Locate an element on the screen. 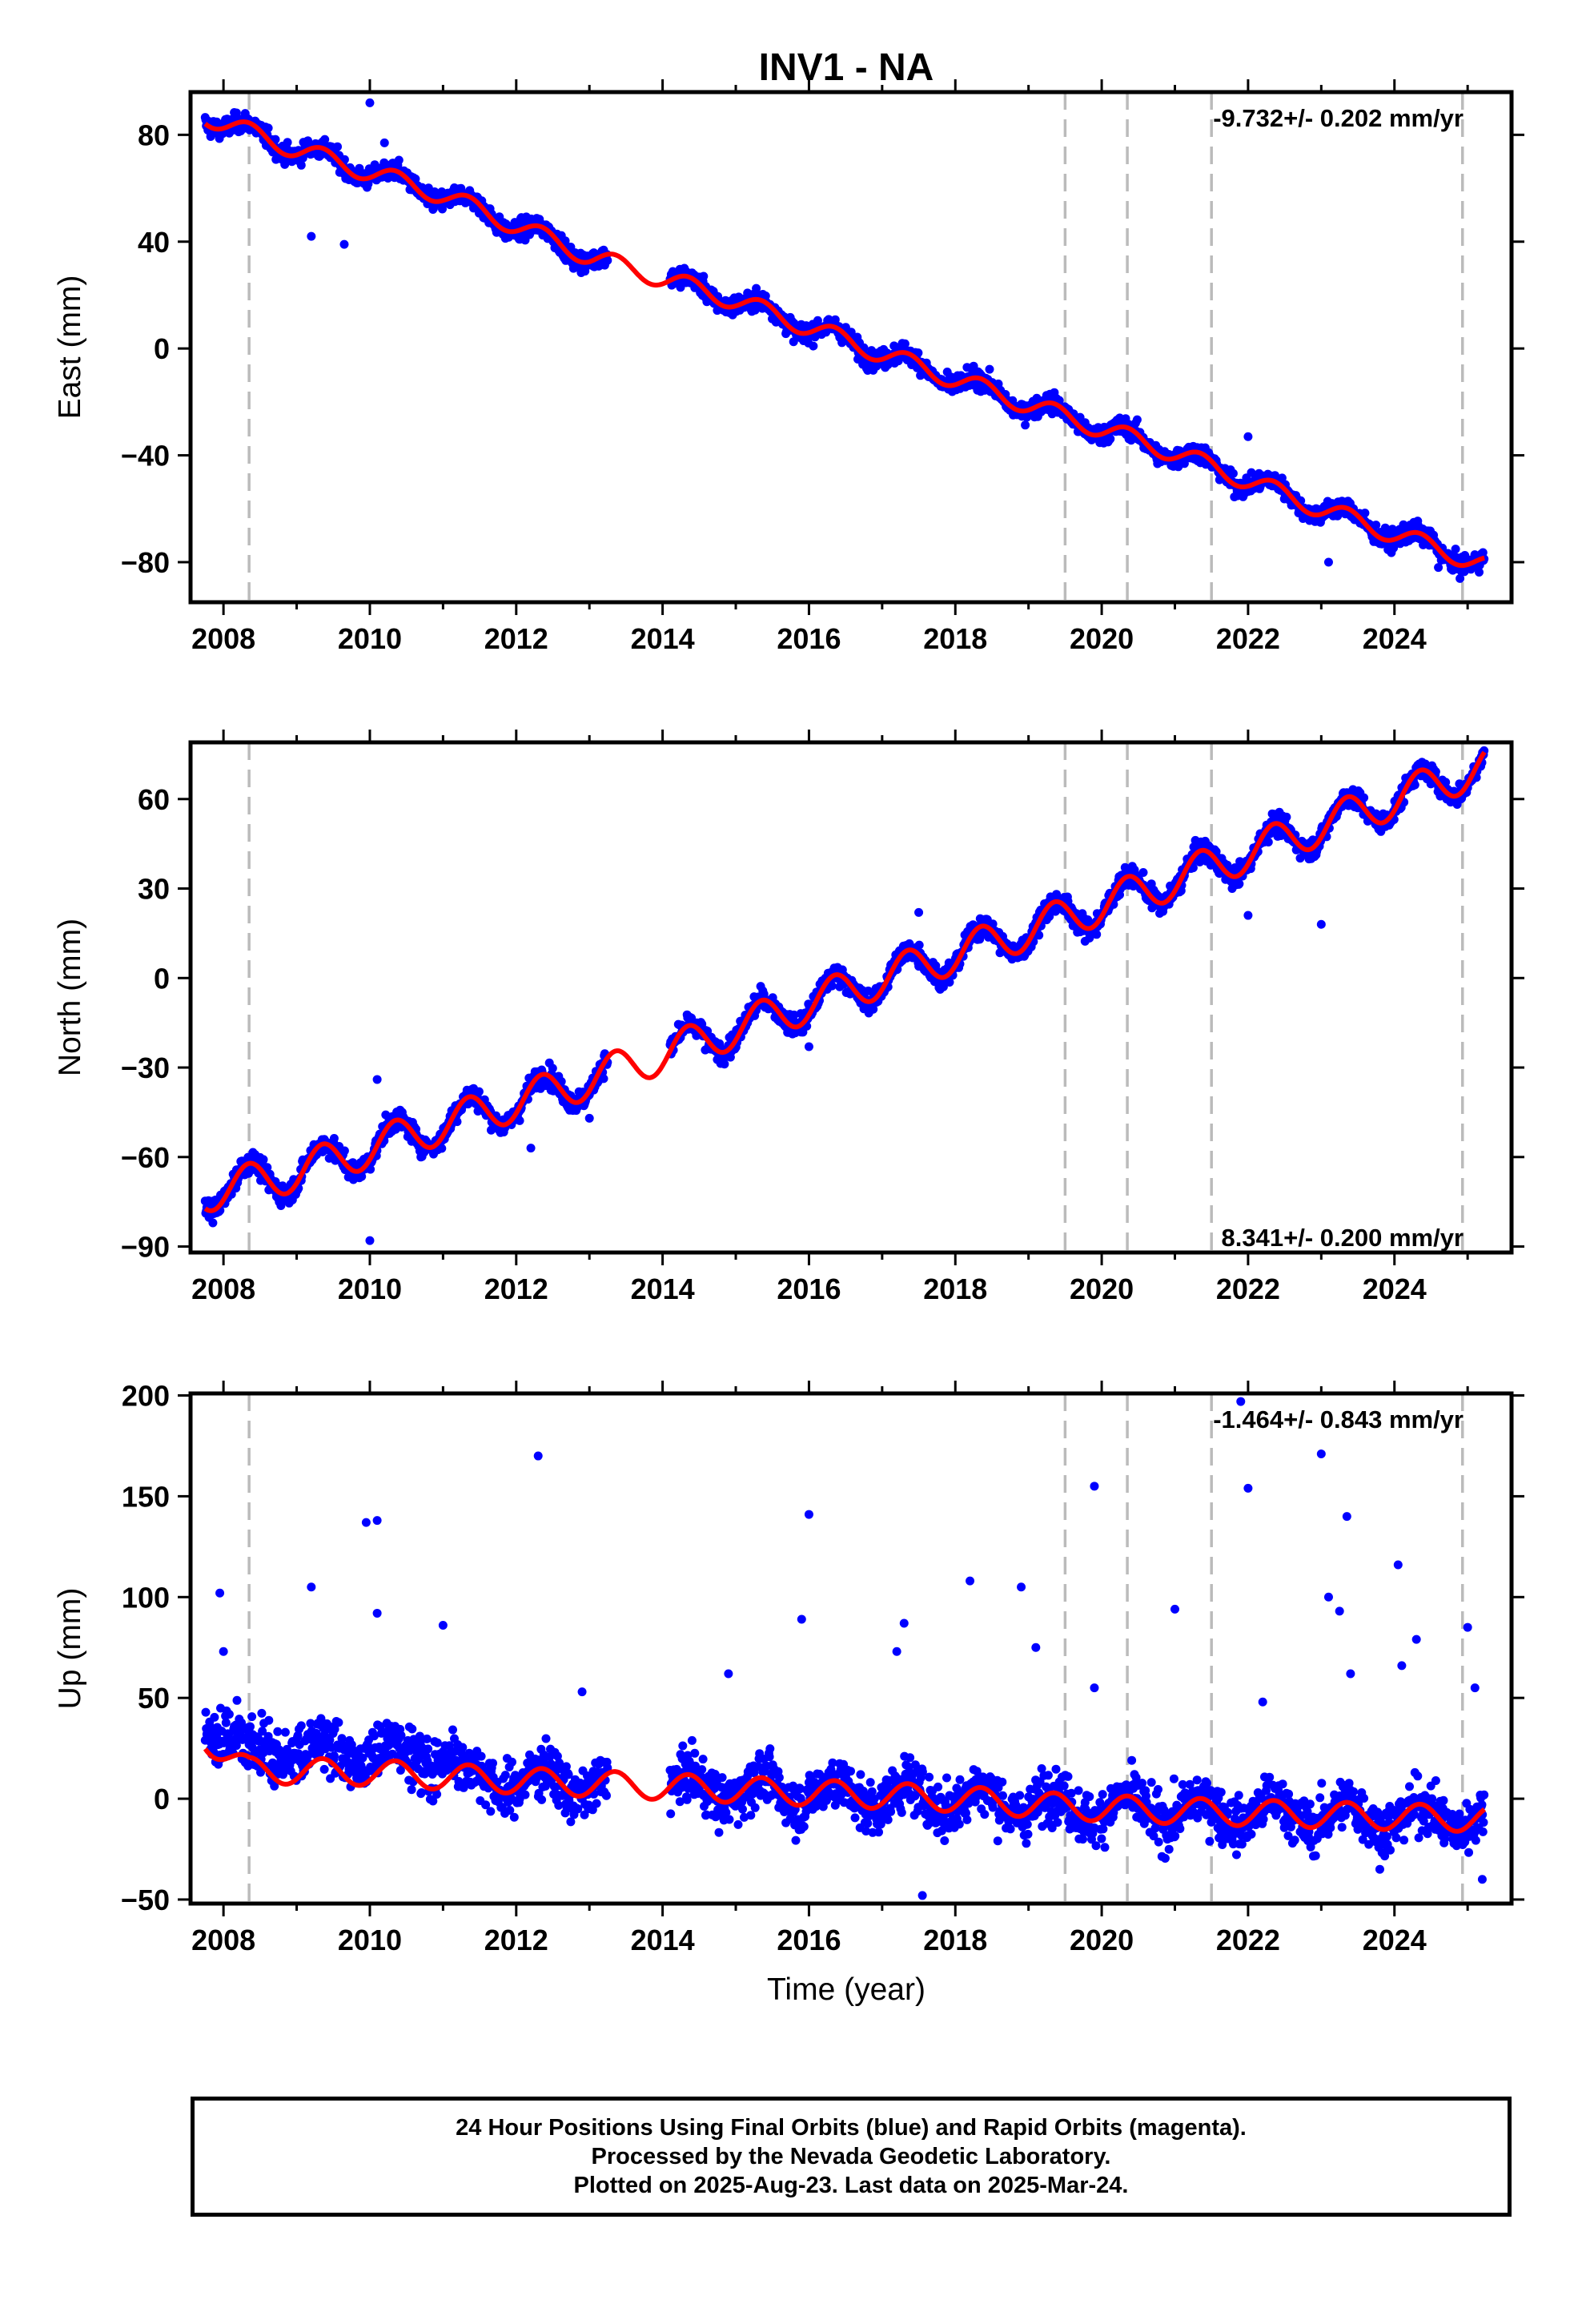 The image size is (1582, 2324). east-x-tick-label: 2024 is located at coordinates (1395, 638).